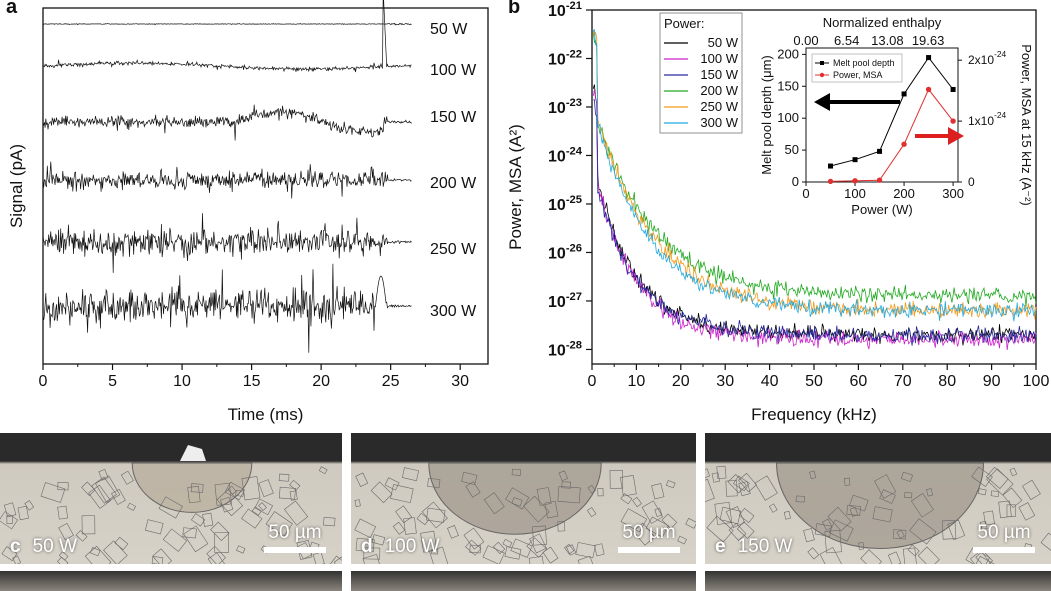 The height and width of the screenshot is (591, 1051). I want to click on x-axis-label-b: Frequency (kHz), so click(814, 414).